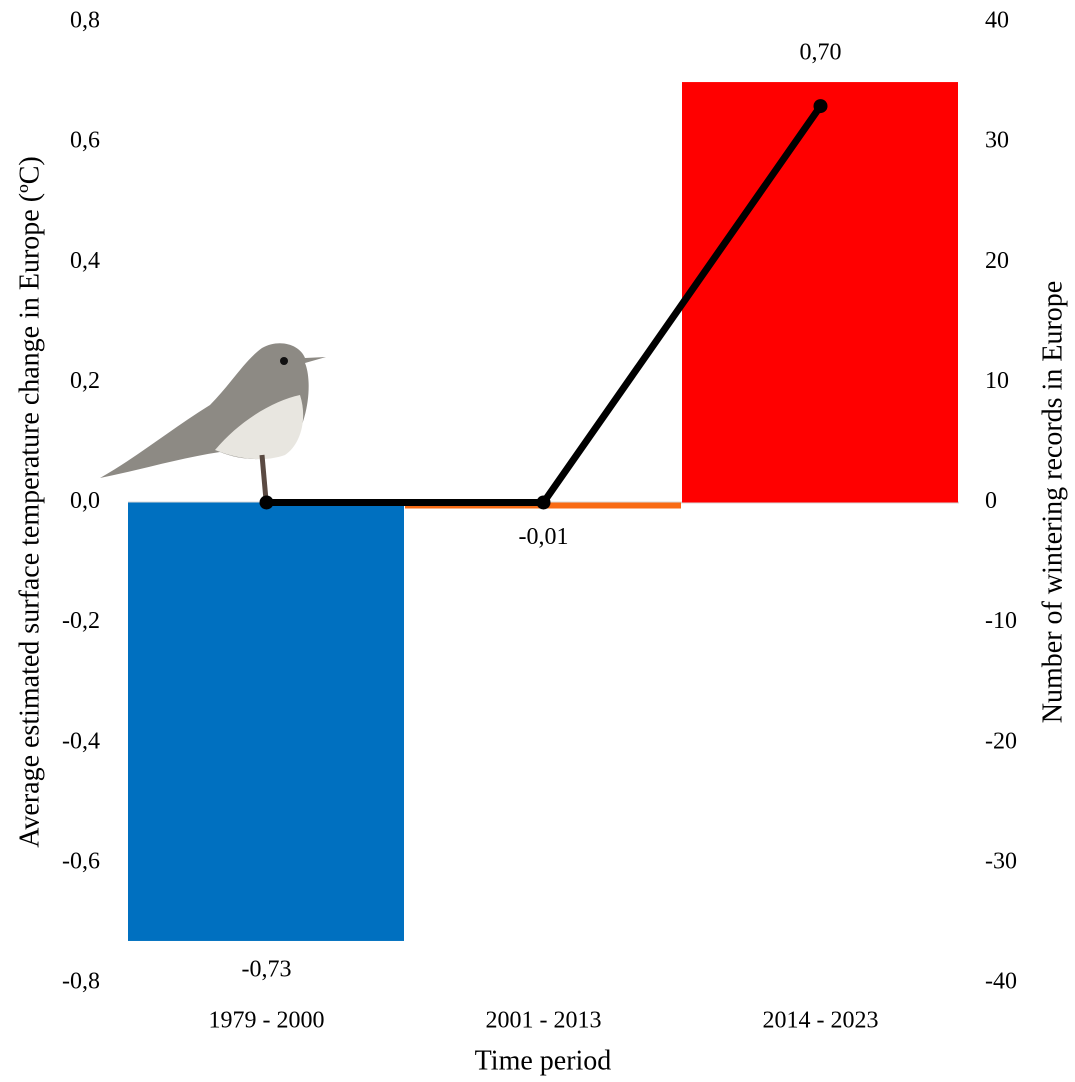 Image resolution: width=1075 pixels, height=1082 pixels. Describe the element at coordinates (85, 381) in the screenshot. I see `y-tick-label: 0,2` at that location.